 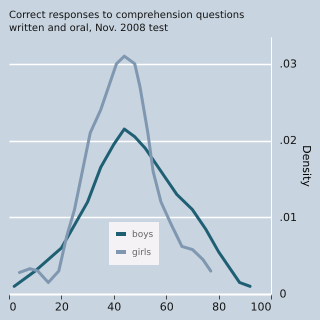 What do you see at coordinates (114, 307) in the screenshot?
I see `x-tick-label: 40` at bounding box center [114, 307].